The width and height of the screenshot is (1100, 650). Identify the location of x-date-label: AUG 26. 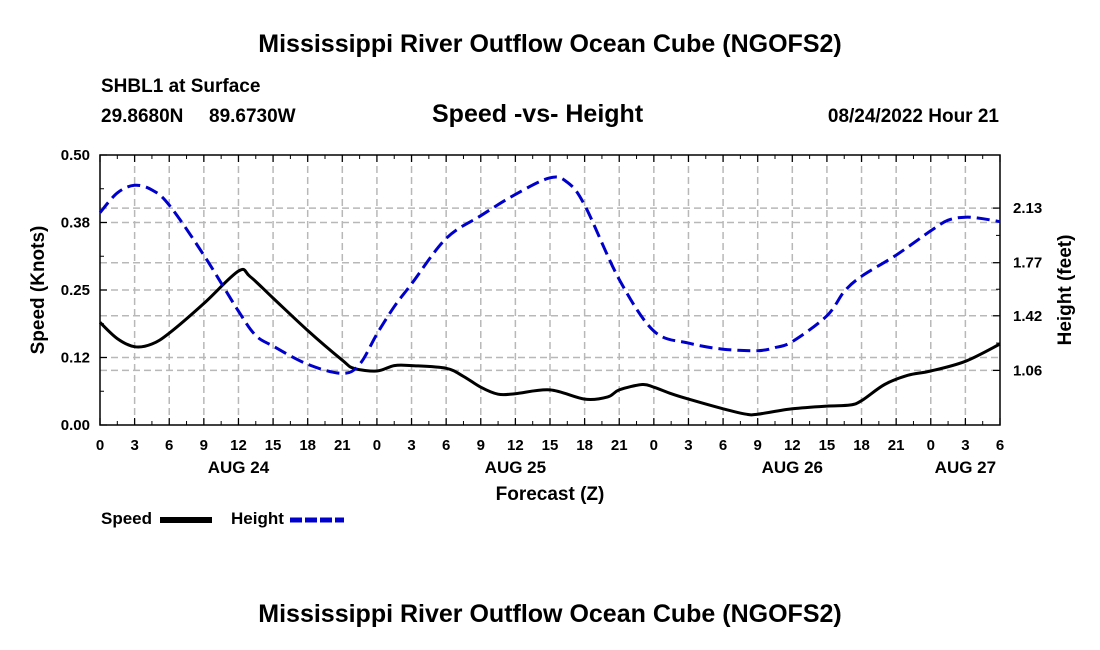
(792, 467).